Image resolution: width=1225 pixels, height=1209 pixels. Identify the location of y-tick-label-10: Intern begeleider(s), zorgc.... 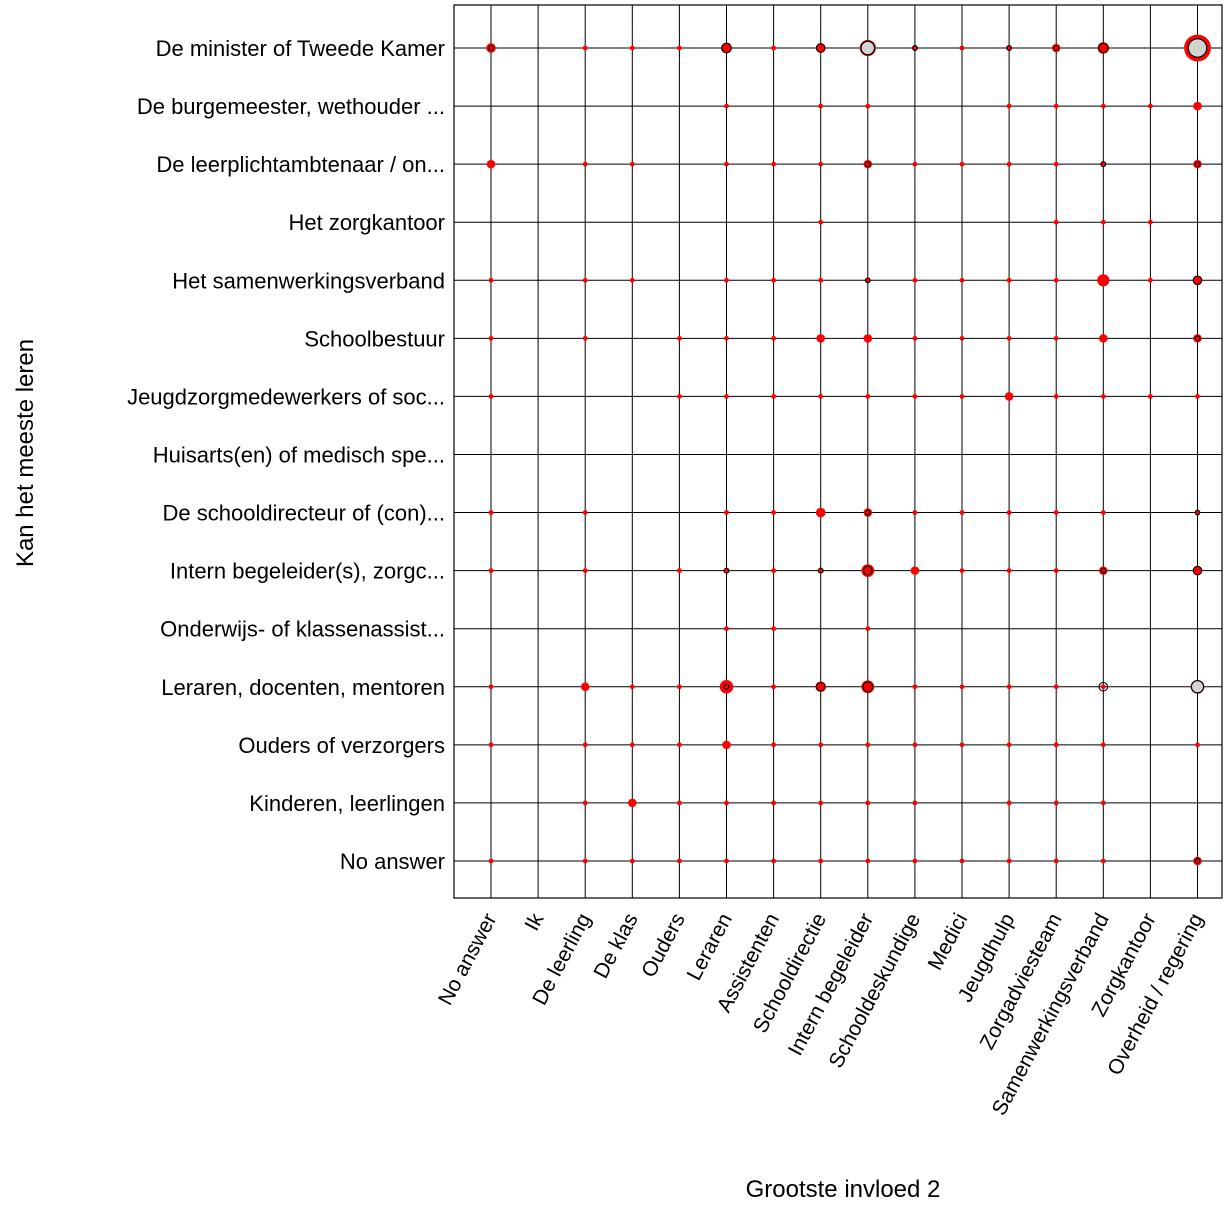
(307, 571).